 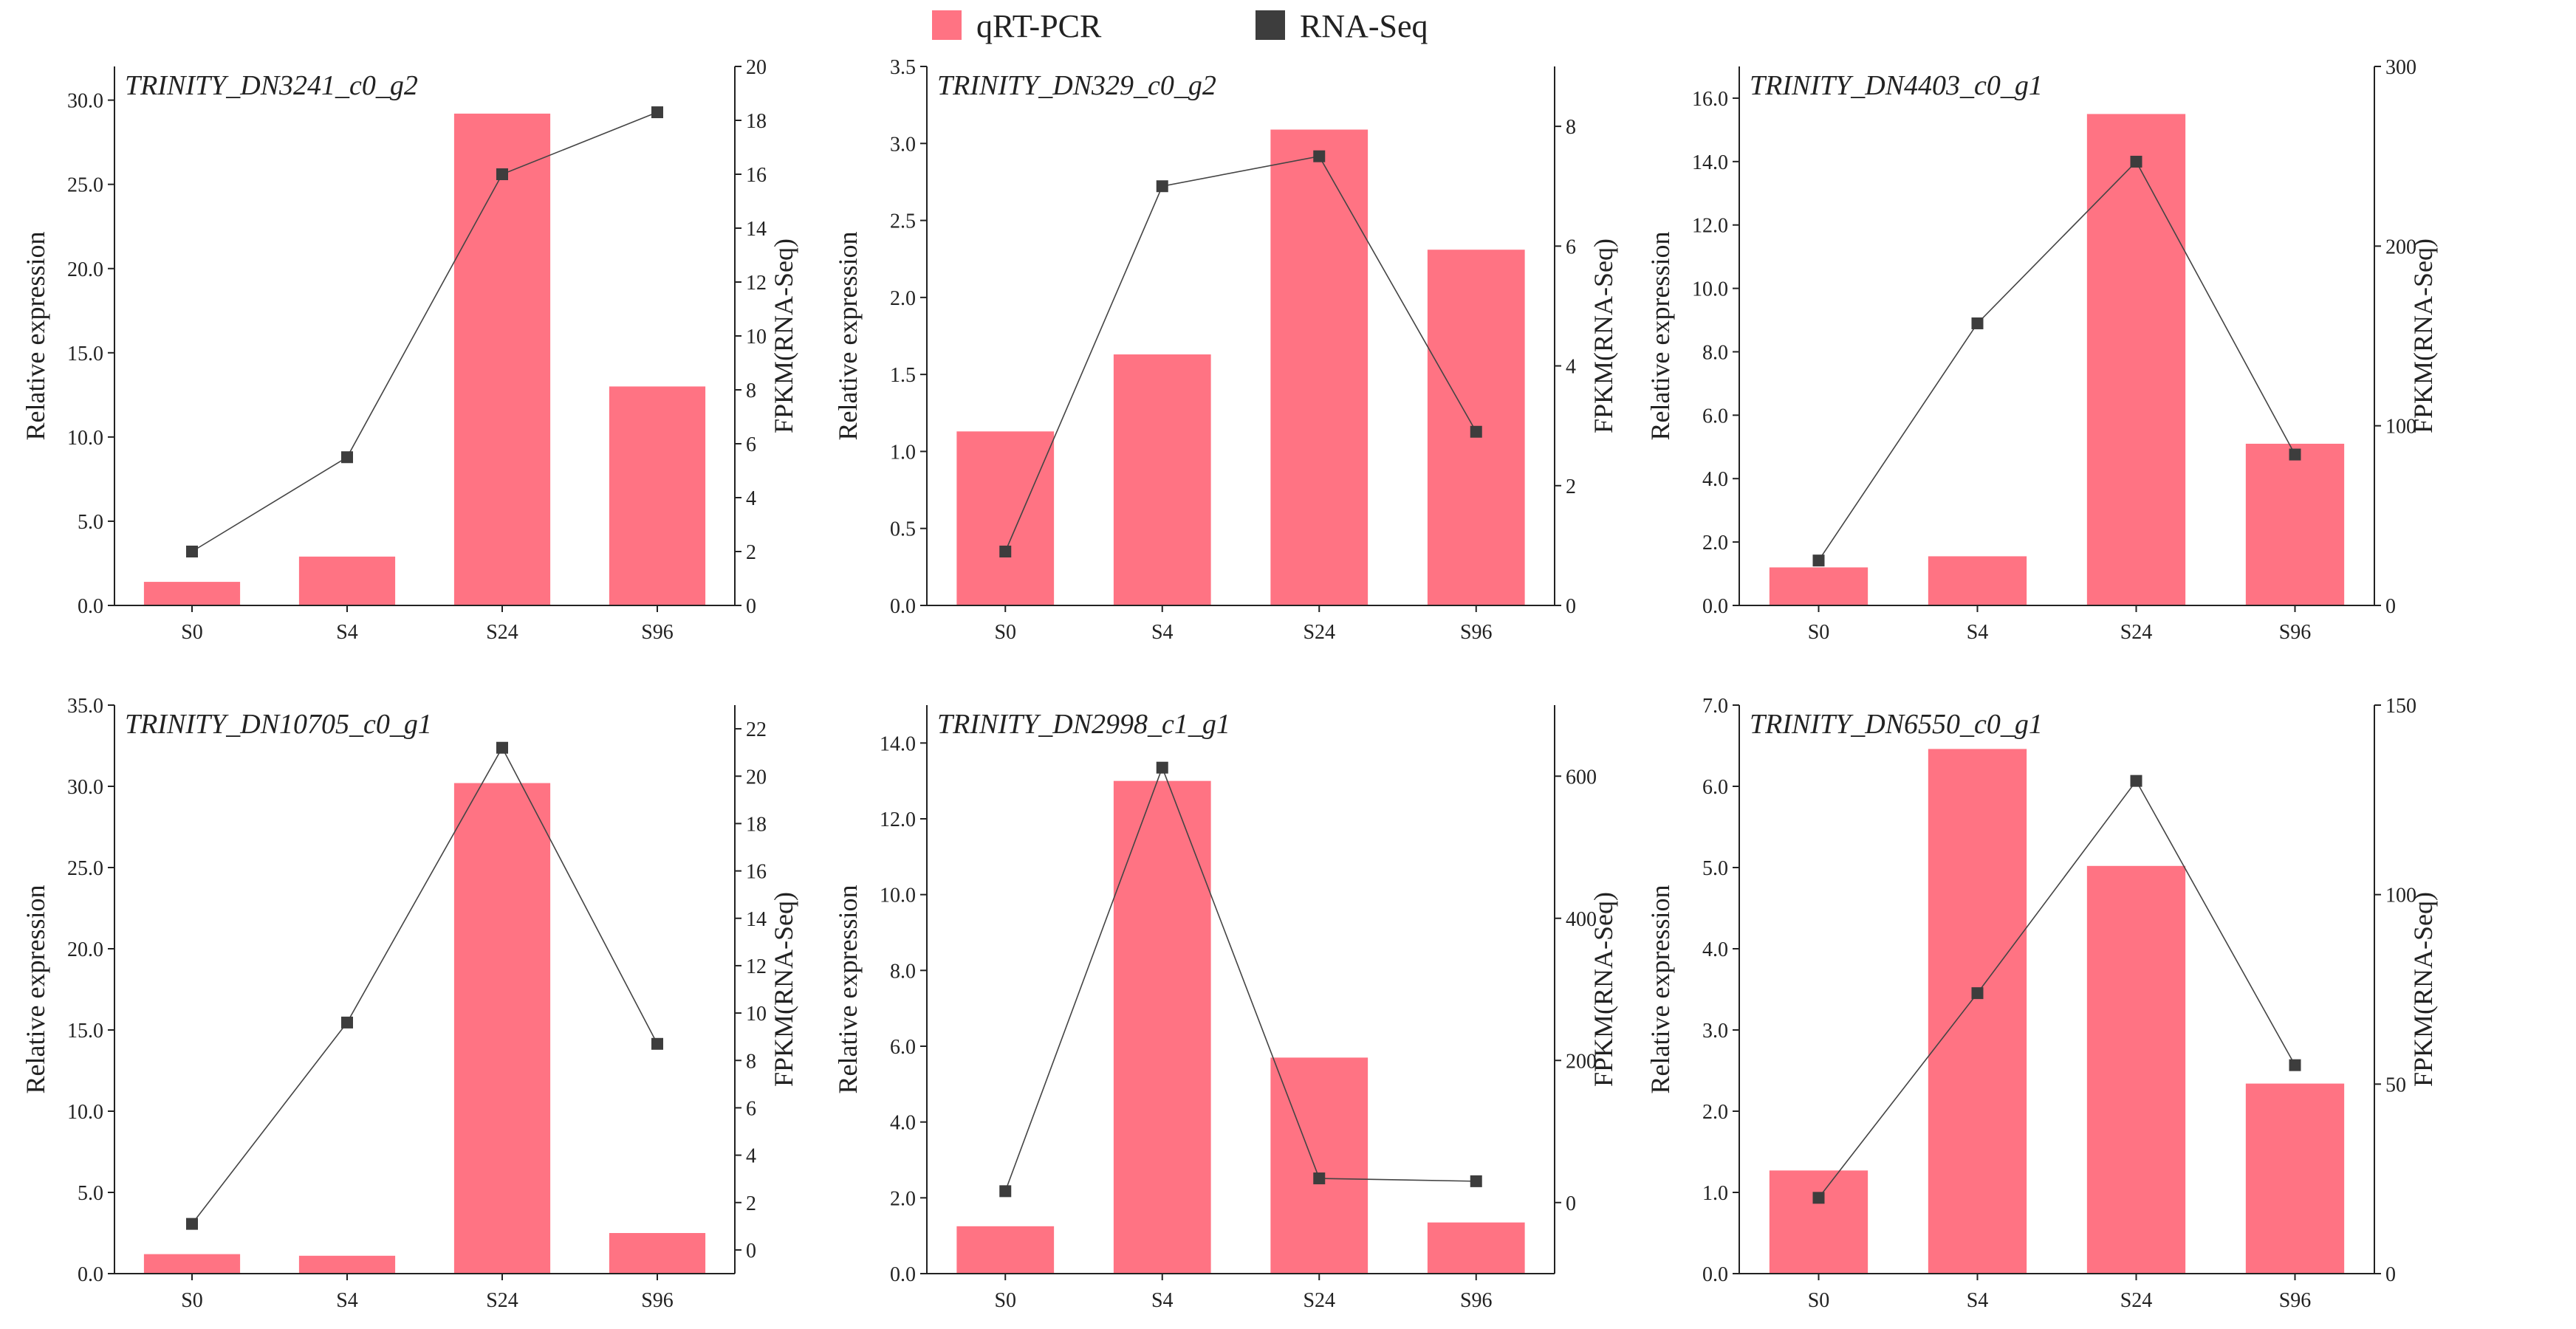 I want to click on right-tick-label: 600, so click(x=1581, y=777).